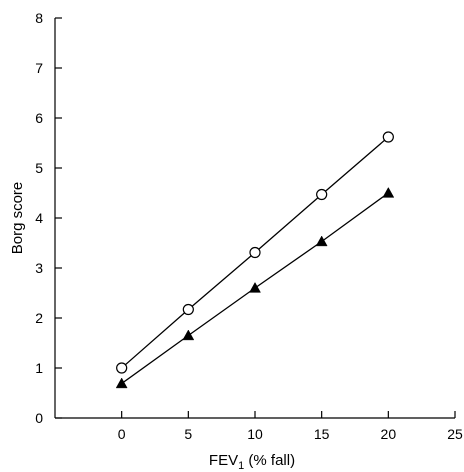  I want to click on x-tick-label: 5, so click(188, 434).